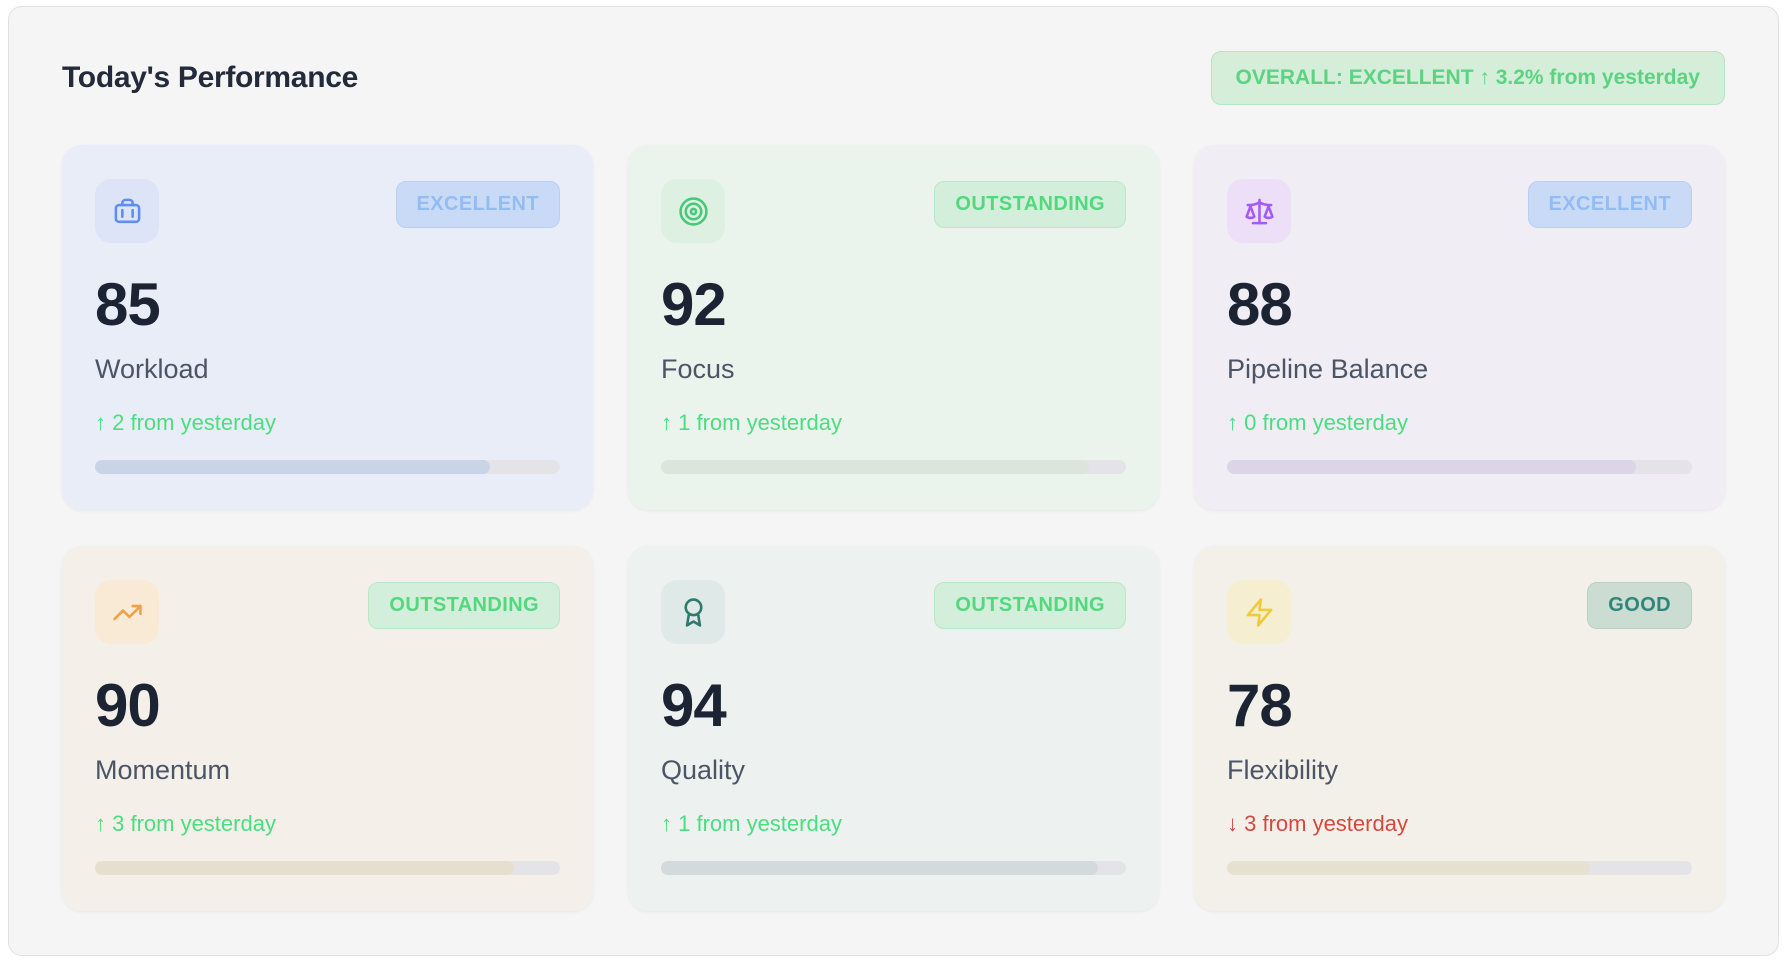 The image size is (1788, 964). What do you see at coordinates (1459, 612) in the screenshot?
I see `card-top-row: GOOD` at bounding box center [1459, 612].